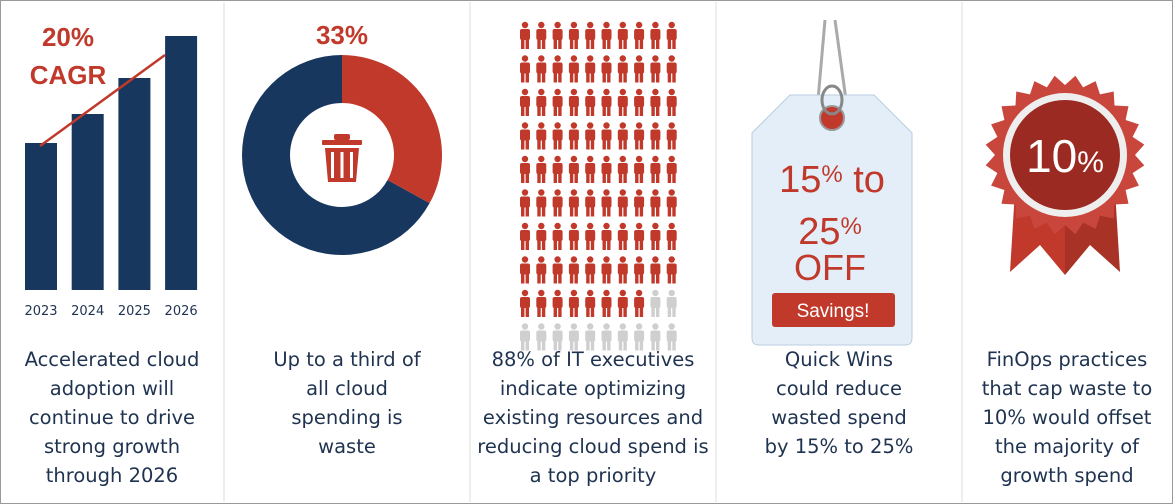 This screenshot has width=1173, height=504. I want to click on caption-line: 10% would offset, so click(1067, 417).